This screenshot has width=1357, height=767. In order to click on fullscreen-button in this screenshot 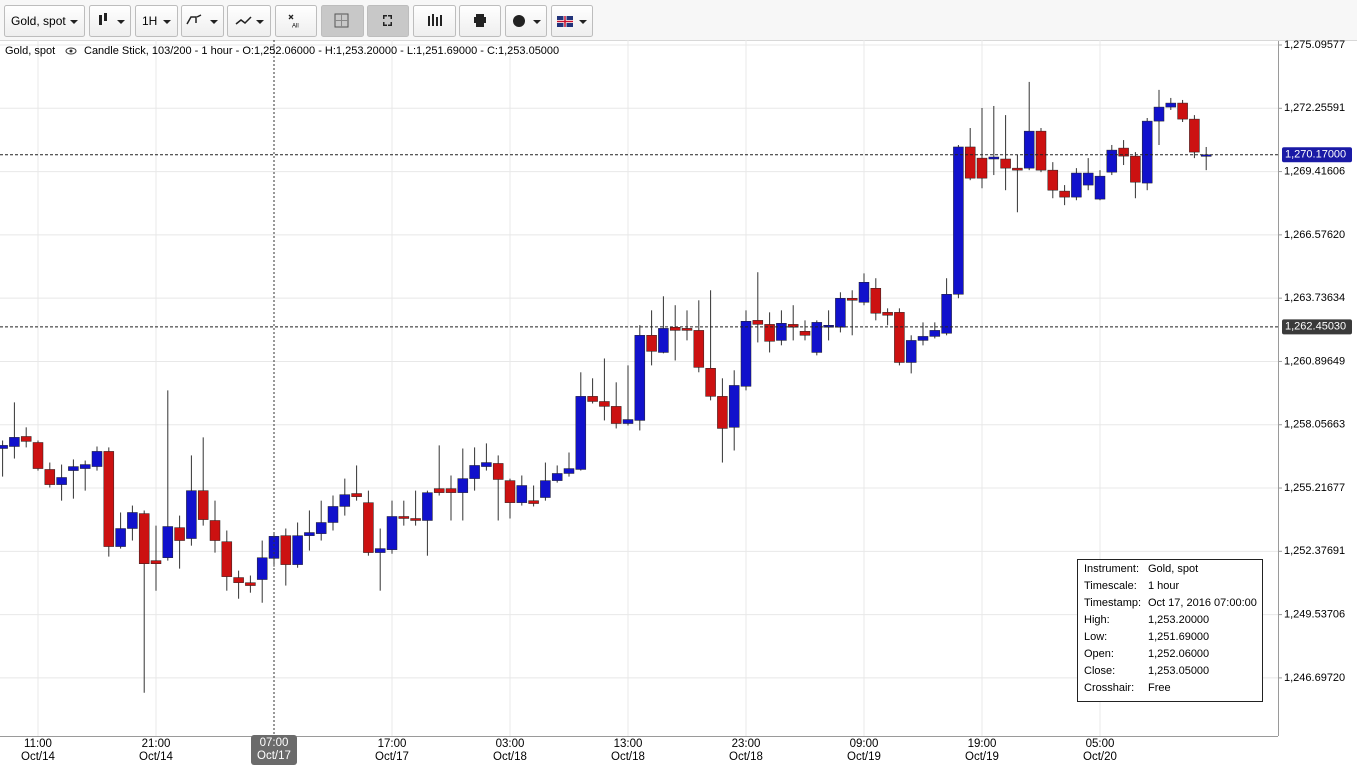, I will do `click(388, 21)`.